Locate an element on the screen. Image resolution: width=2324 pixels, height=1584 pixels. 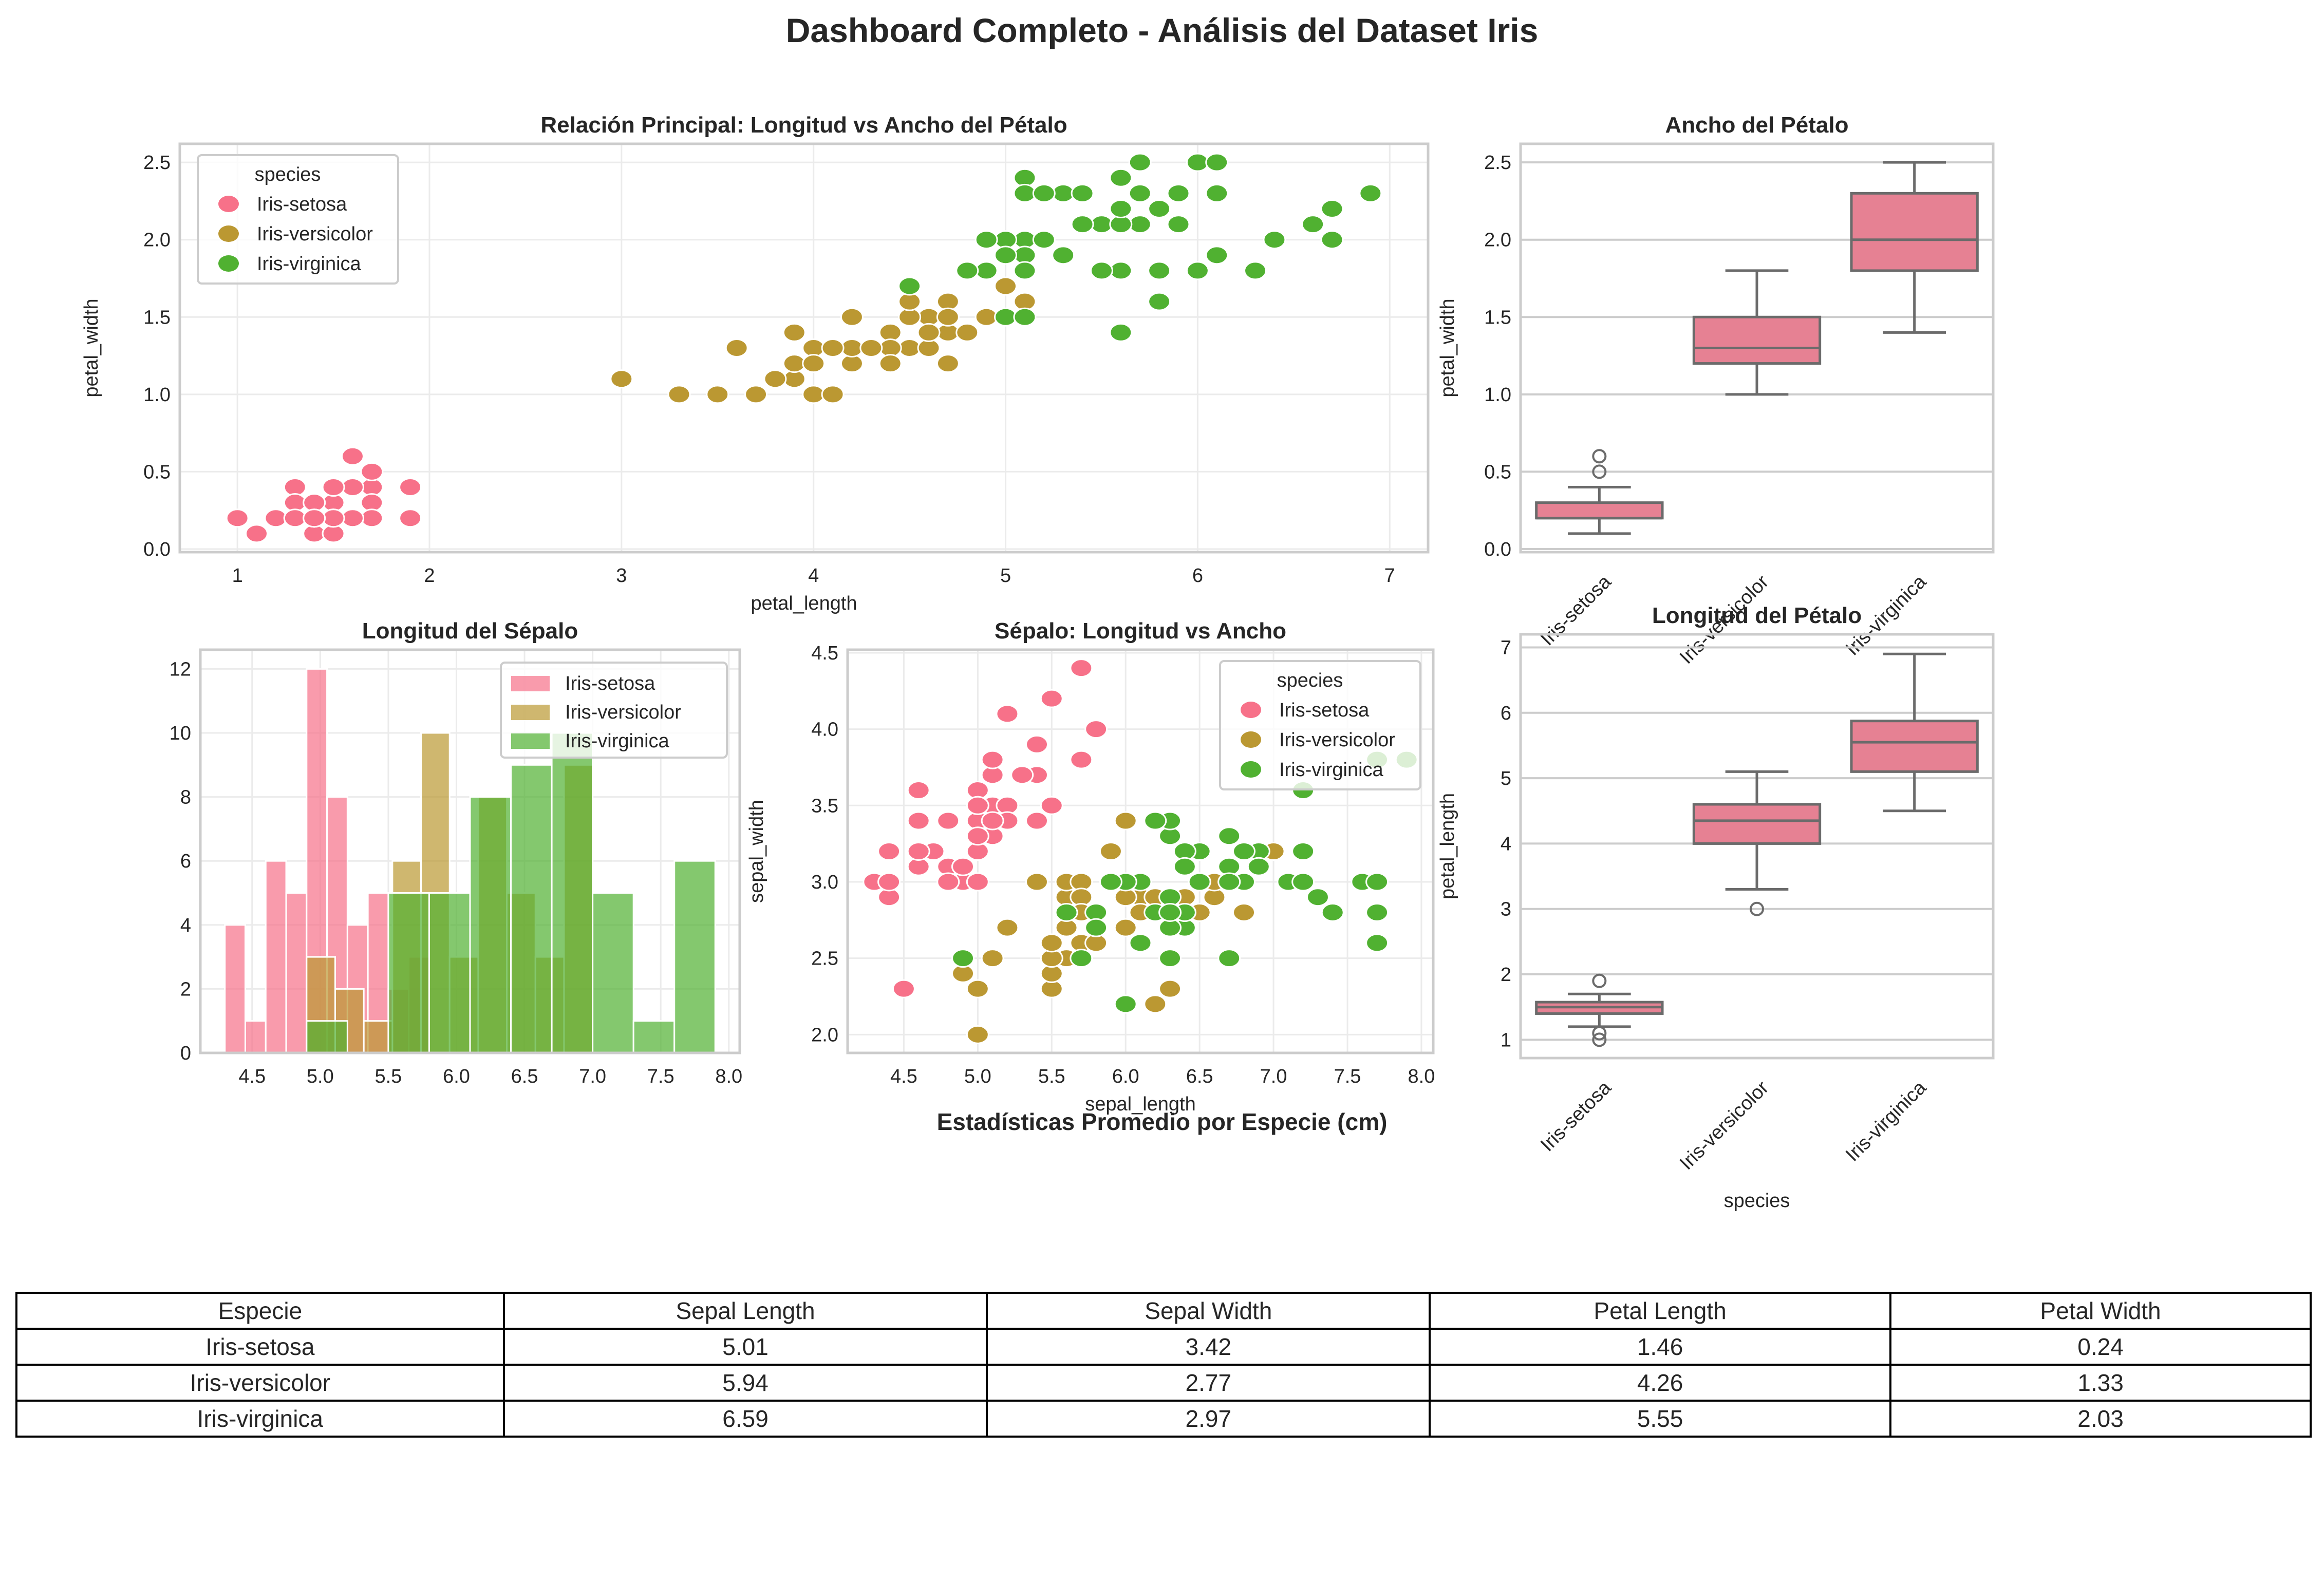
x-tick-label: 5 is located at coordinates (1005, 576).